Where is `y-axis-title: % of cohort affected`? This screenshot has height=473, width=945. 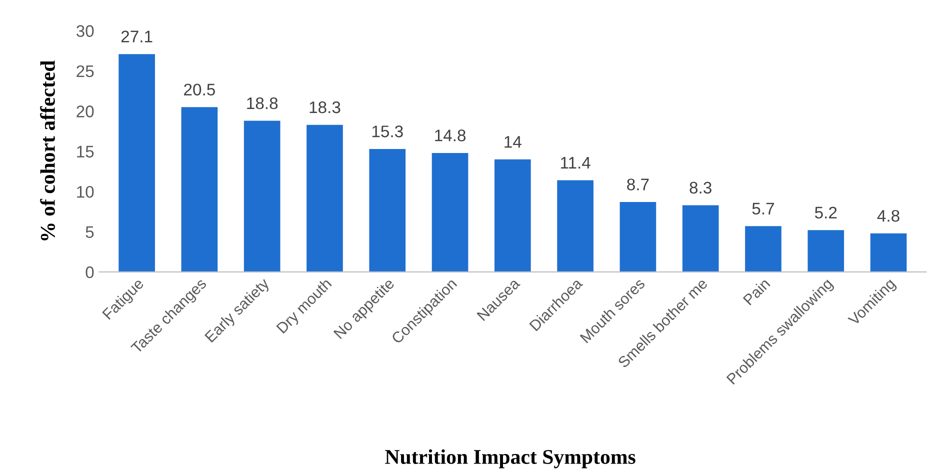
y-axis-title: % of cohort affected is located at coordinates (47, 150).